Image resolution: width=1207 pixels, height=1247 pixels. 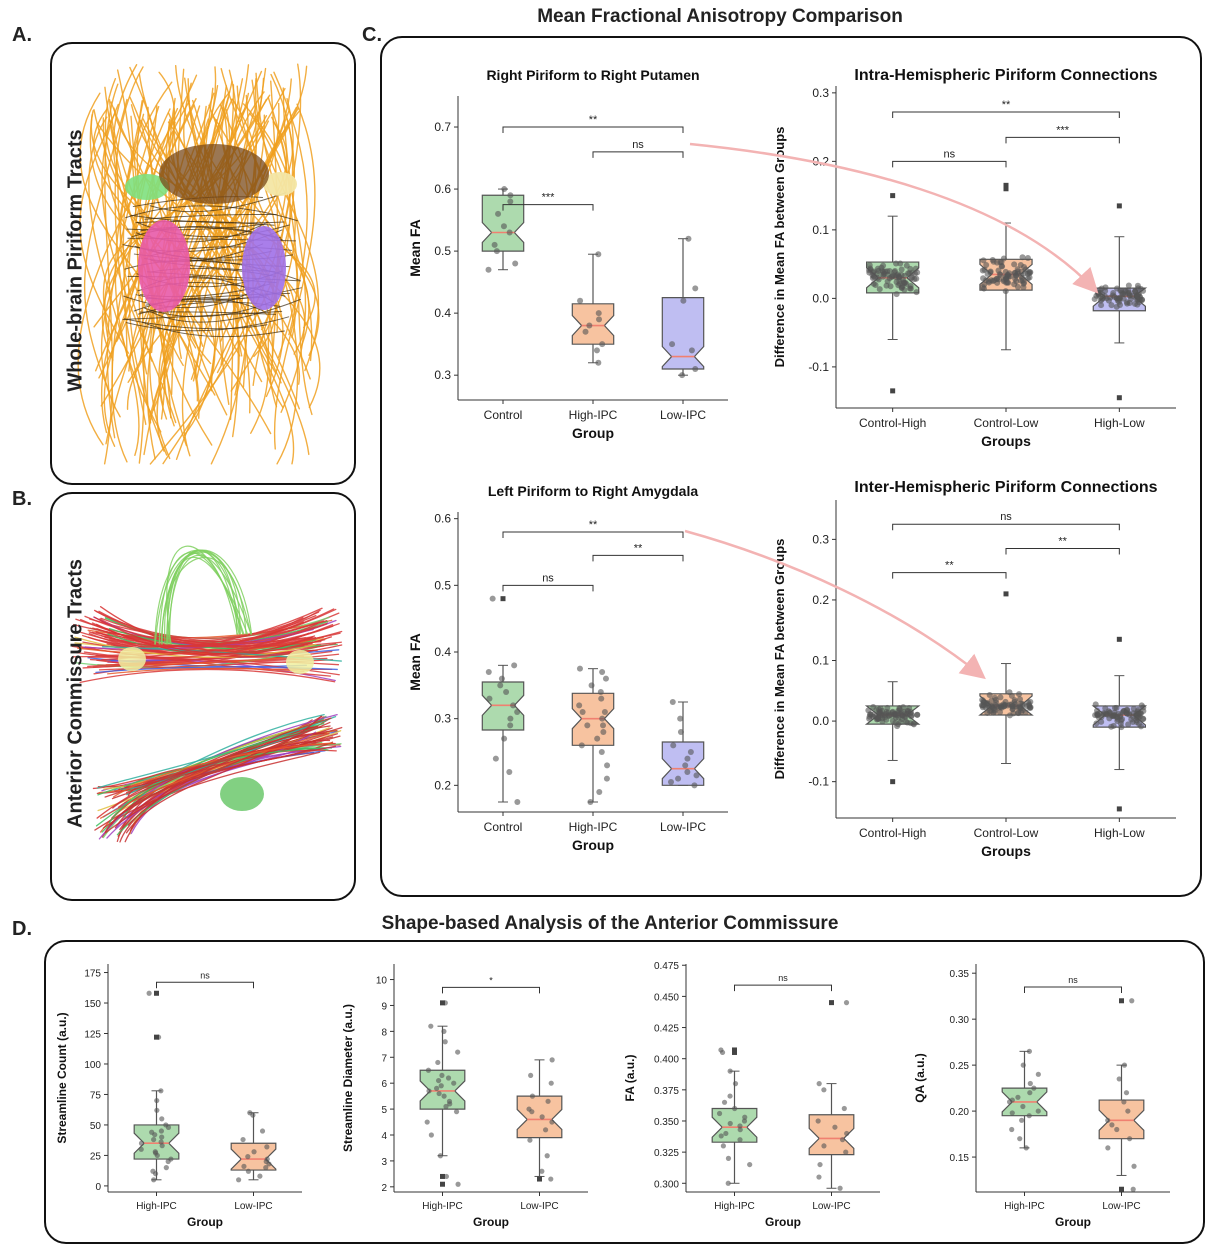 I want to click on y-tick-label: 8, so click(x=384, y=1032).